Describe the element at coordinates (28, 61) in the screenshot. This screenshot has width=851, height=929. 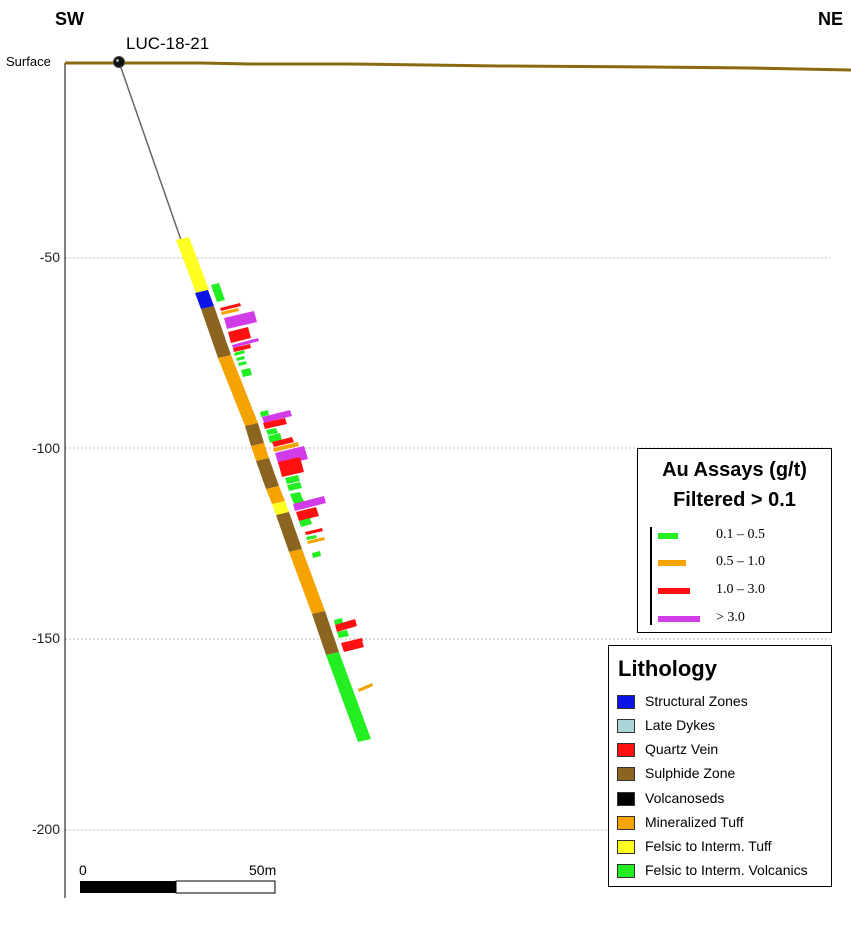
I see `surface-label: Surface` at that location.